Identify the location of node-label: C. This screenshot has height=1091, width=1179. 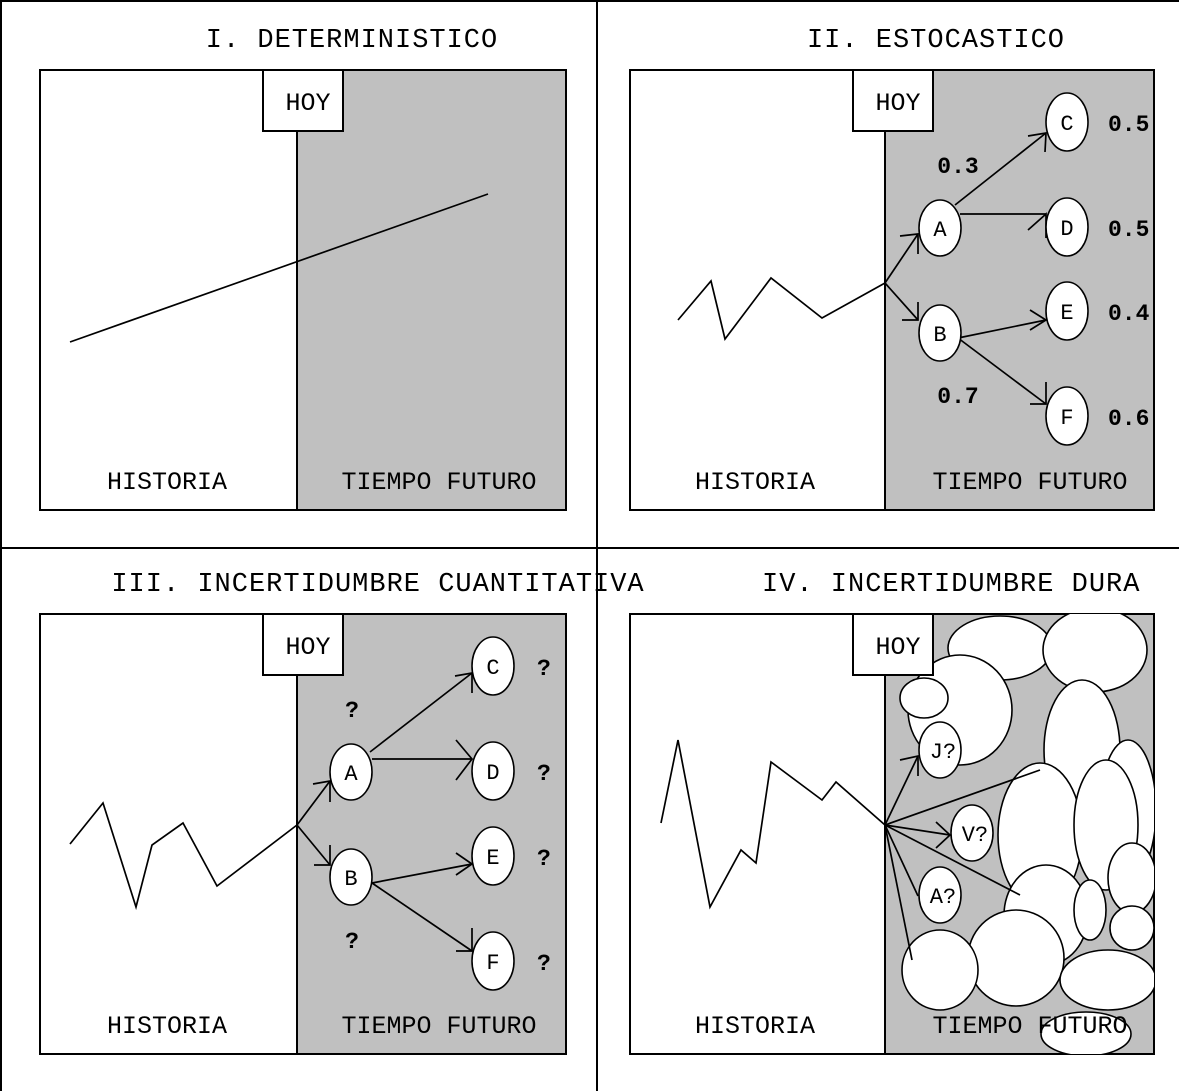
(492, 668).